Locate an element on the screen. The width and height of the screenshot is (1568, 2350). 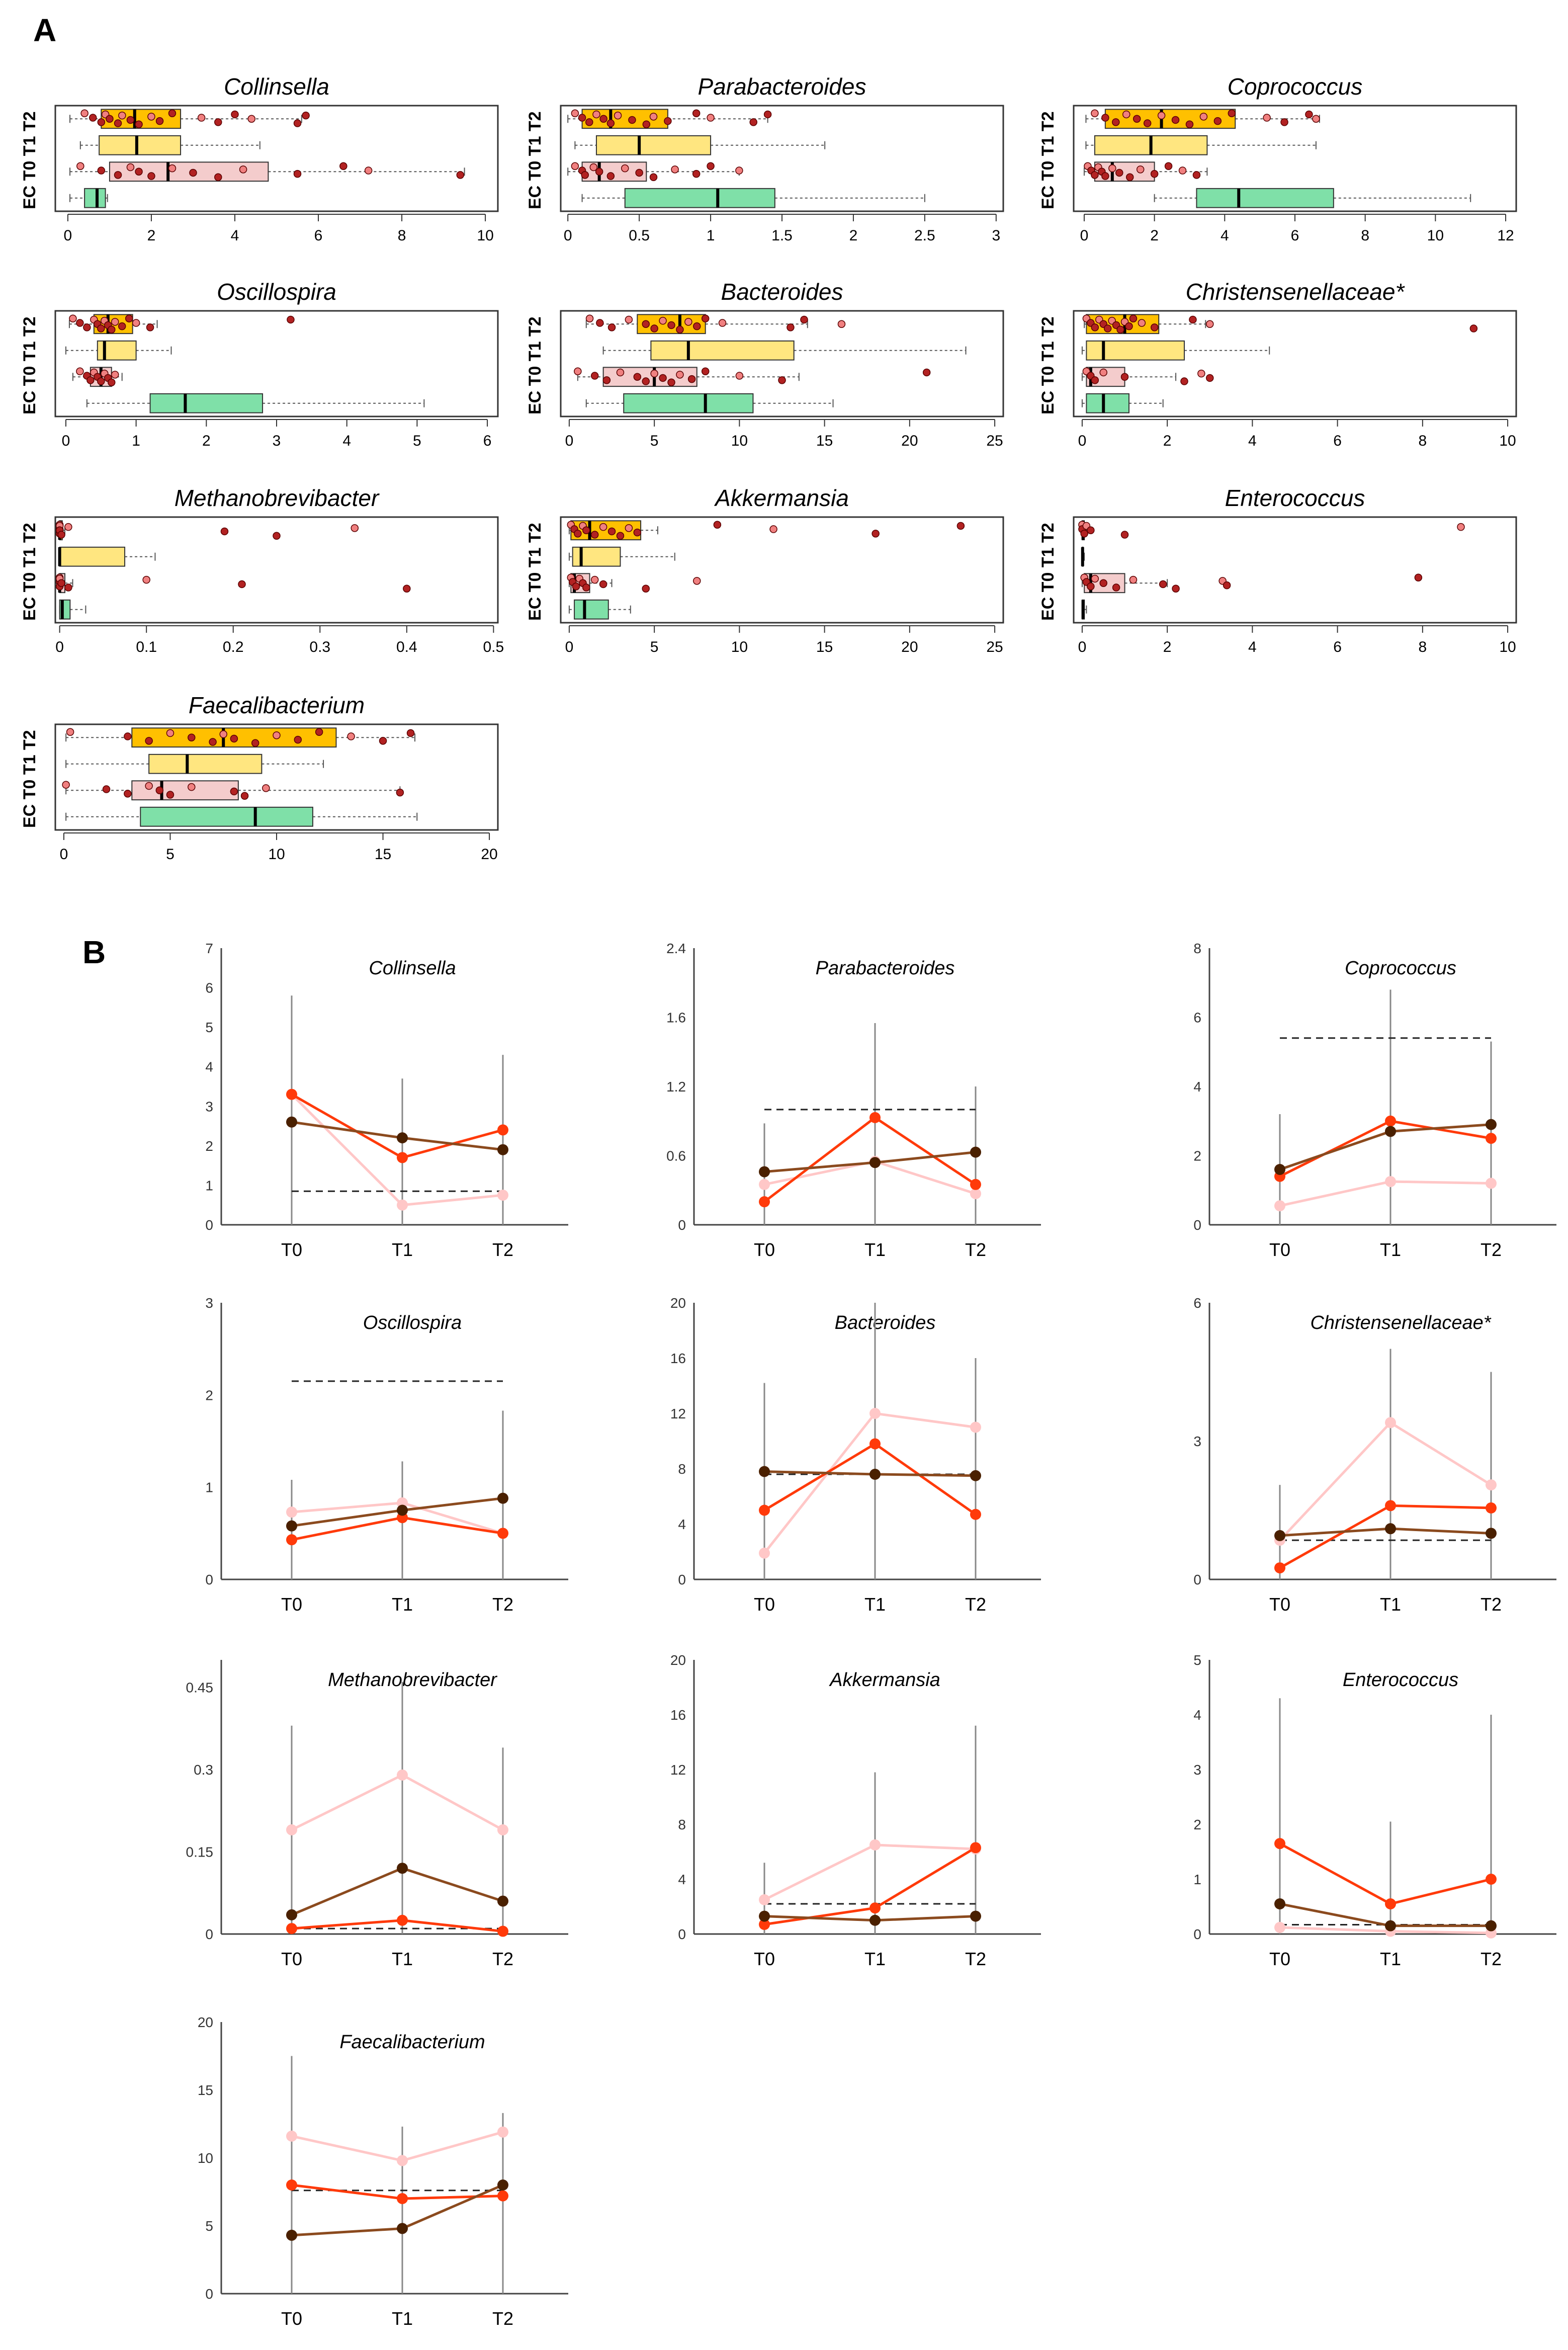
box-t0 is located at coordinates (233, 583).